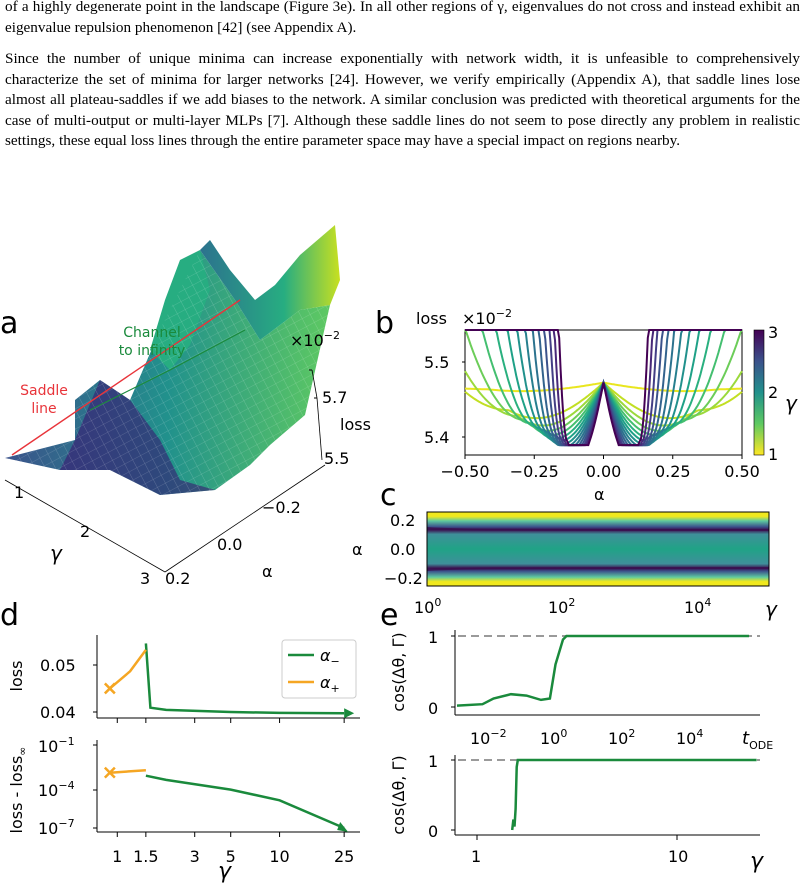 Image resolution: width=805 pixels, height=887 pixels. What do you see at coordinates (689, 737) in the screenshot?
I see `panel-e-xtick-4: 10⁴` at bounding box center [689, 737].